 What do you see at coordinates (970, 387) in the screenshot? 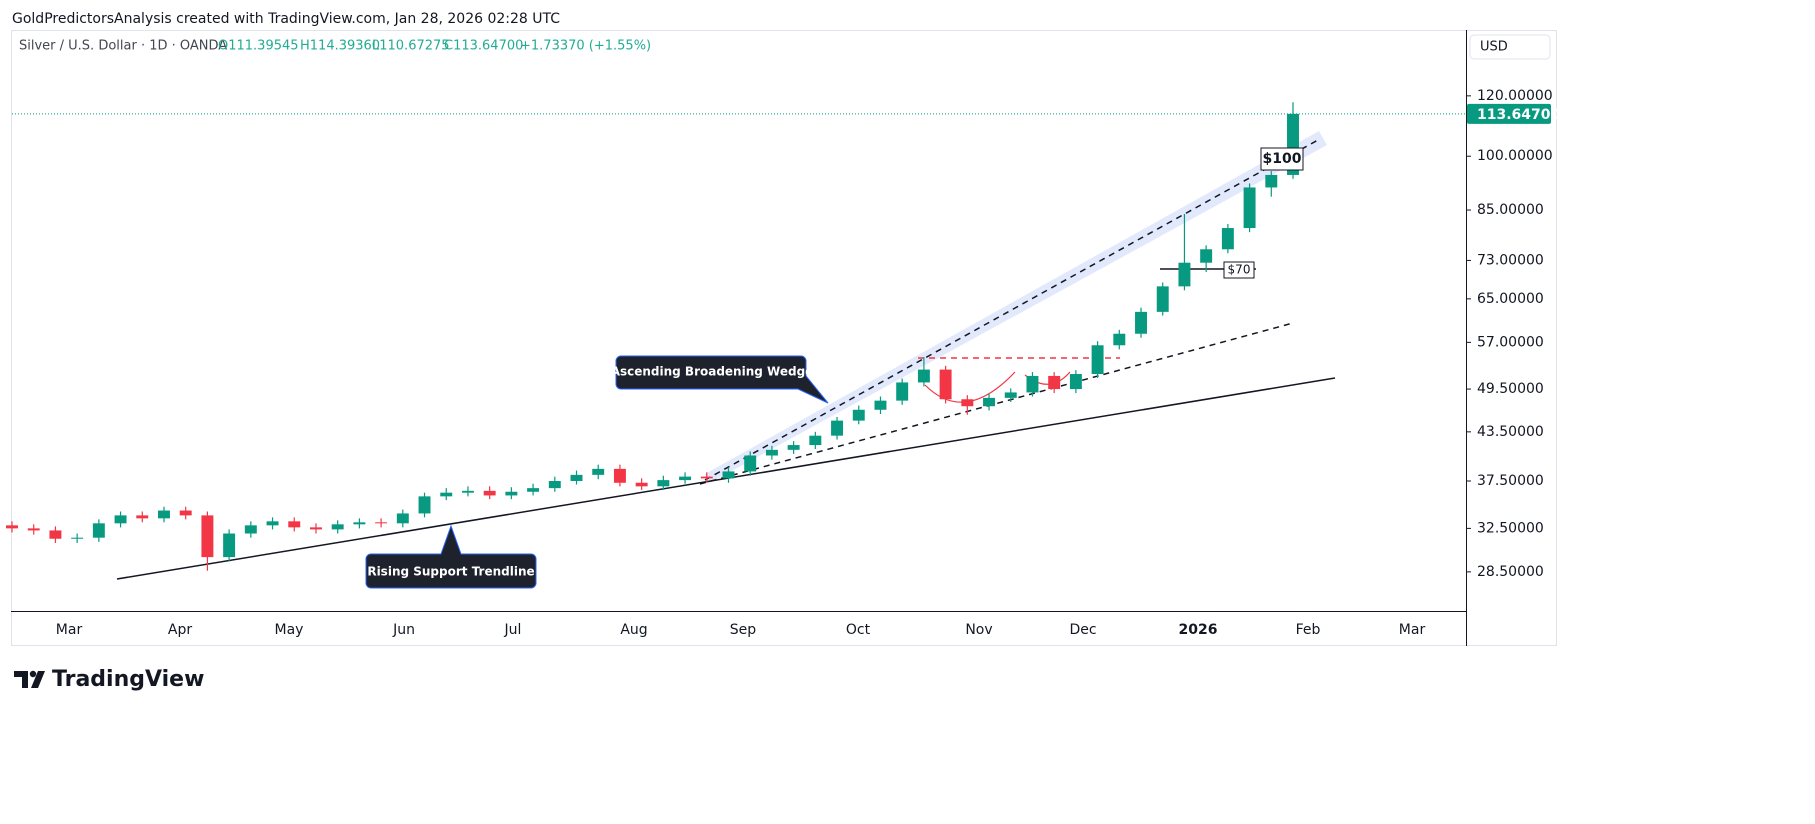
I see `cup-arc` at bounding box center [970, 387].